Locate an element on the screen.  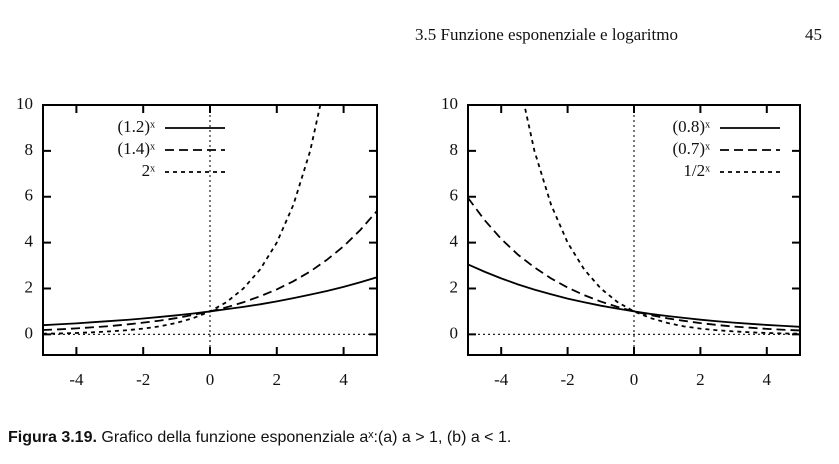
page-number: 45 is located at coordinates (813, 34).